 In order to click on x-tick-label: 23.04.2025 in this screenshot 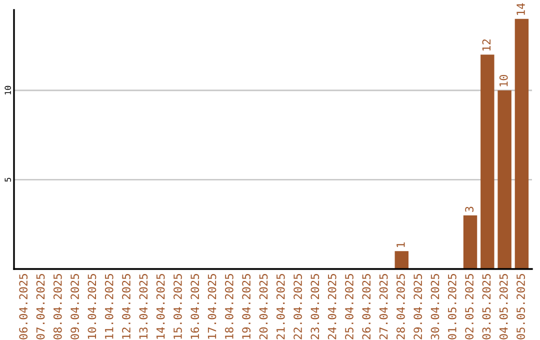, I will do `click(315, 307)`.